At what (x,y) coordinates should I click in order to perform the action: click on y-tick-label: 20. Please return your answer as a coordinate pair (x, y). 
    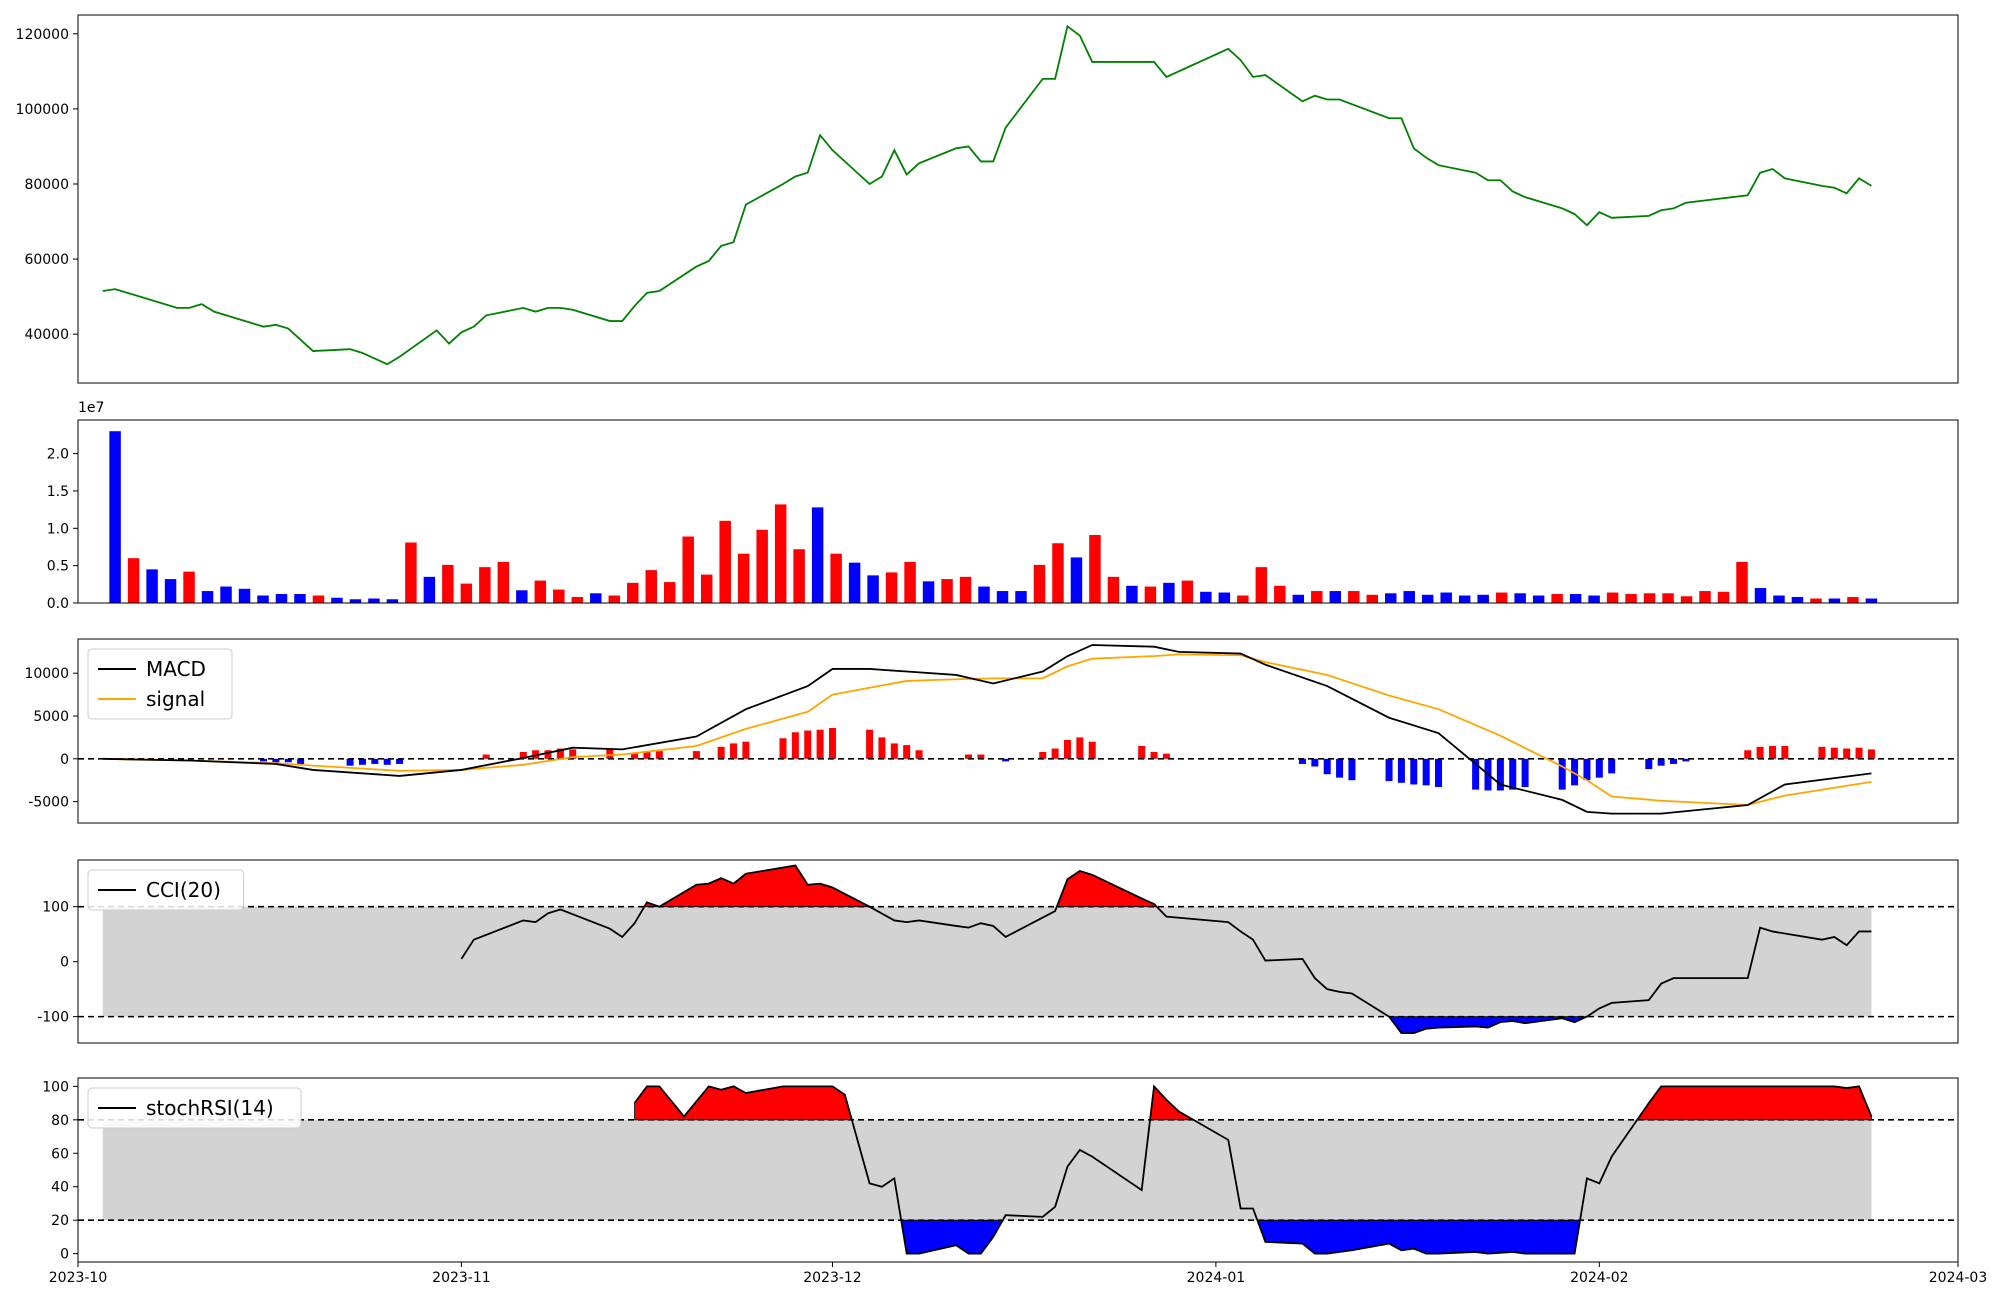
    Looking at the image, I should click on (60, 1221).